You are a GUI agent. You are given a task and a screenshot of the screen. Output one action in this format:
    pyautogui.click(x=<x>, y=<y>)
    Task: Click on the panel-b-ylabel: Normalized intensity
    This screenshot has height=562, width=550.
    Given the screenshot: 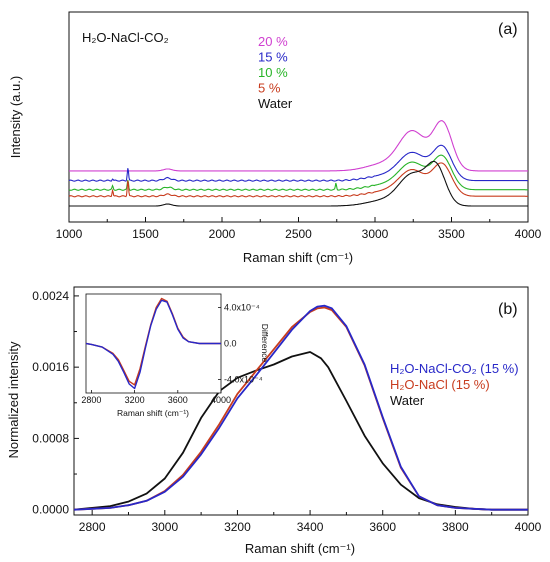 What is the action you would take?
    pyautogui.click(x=13, y=400)
    